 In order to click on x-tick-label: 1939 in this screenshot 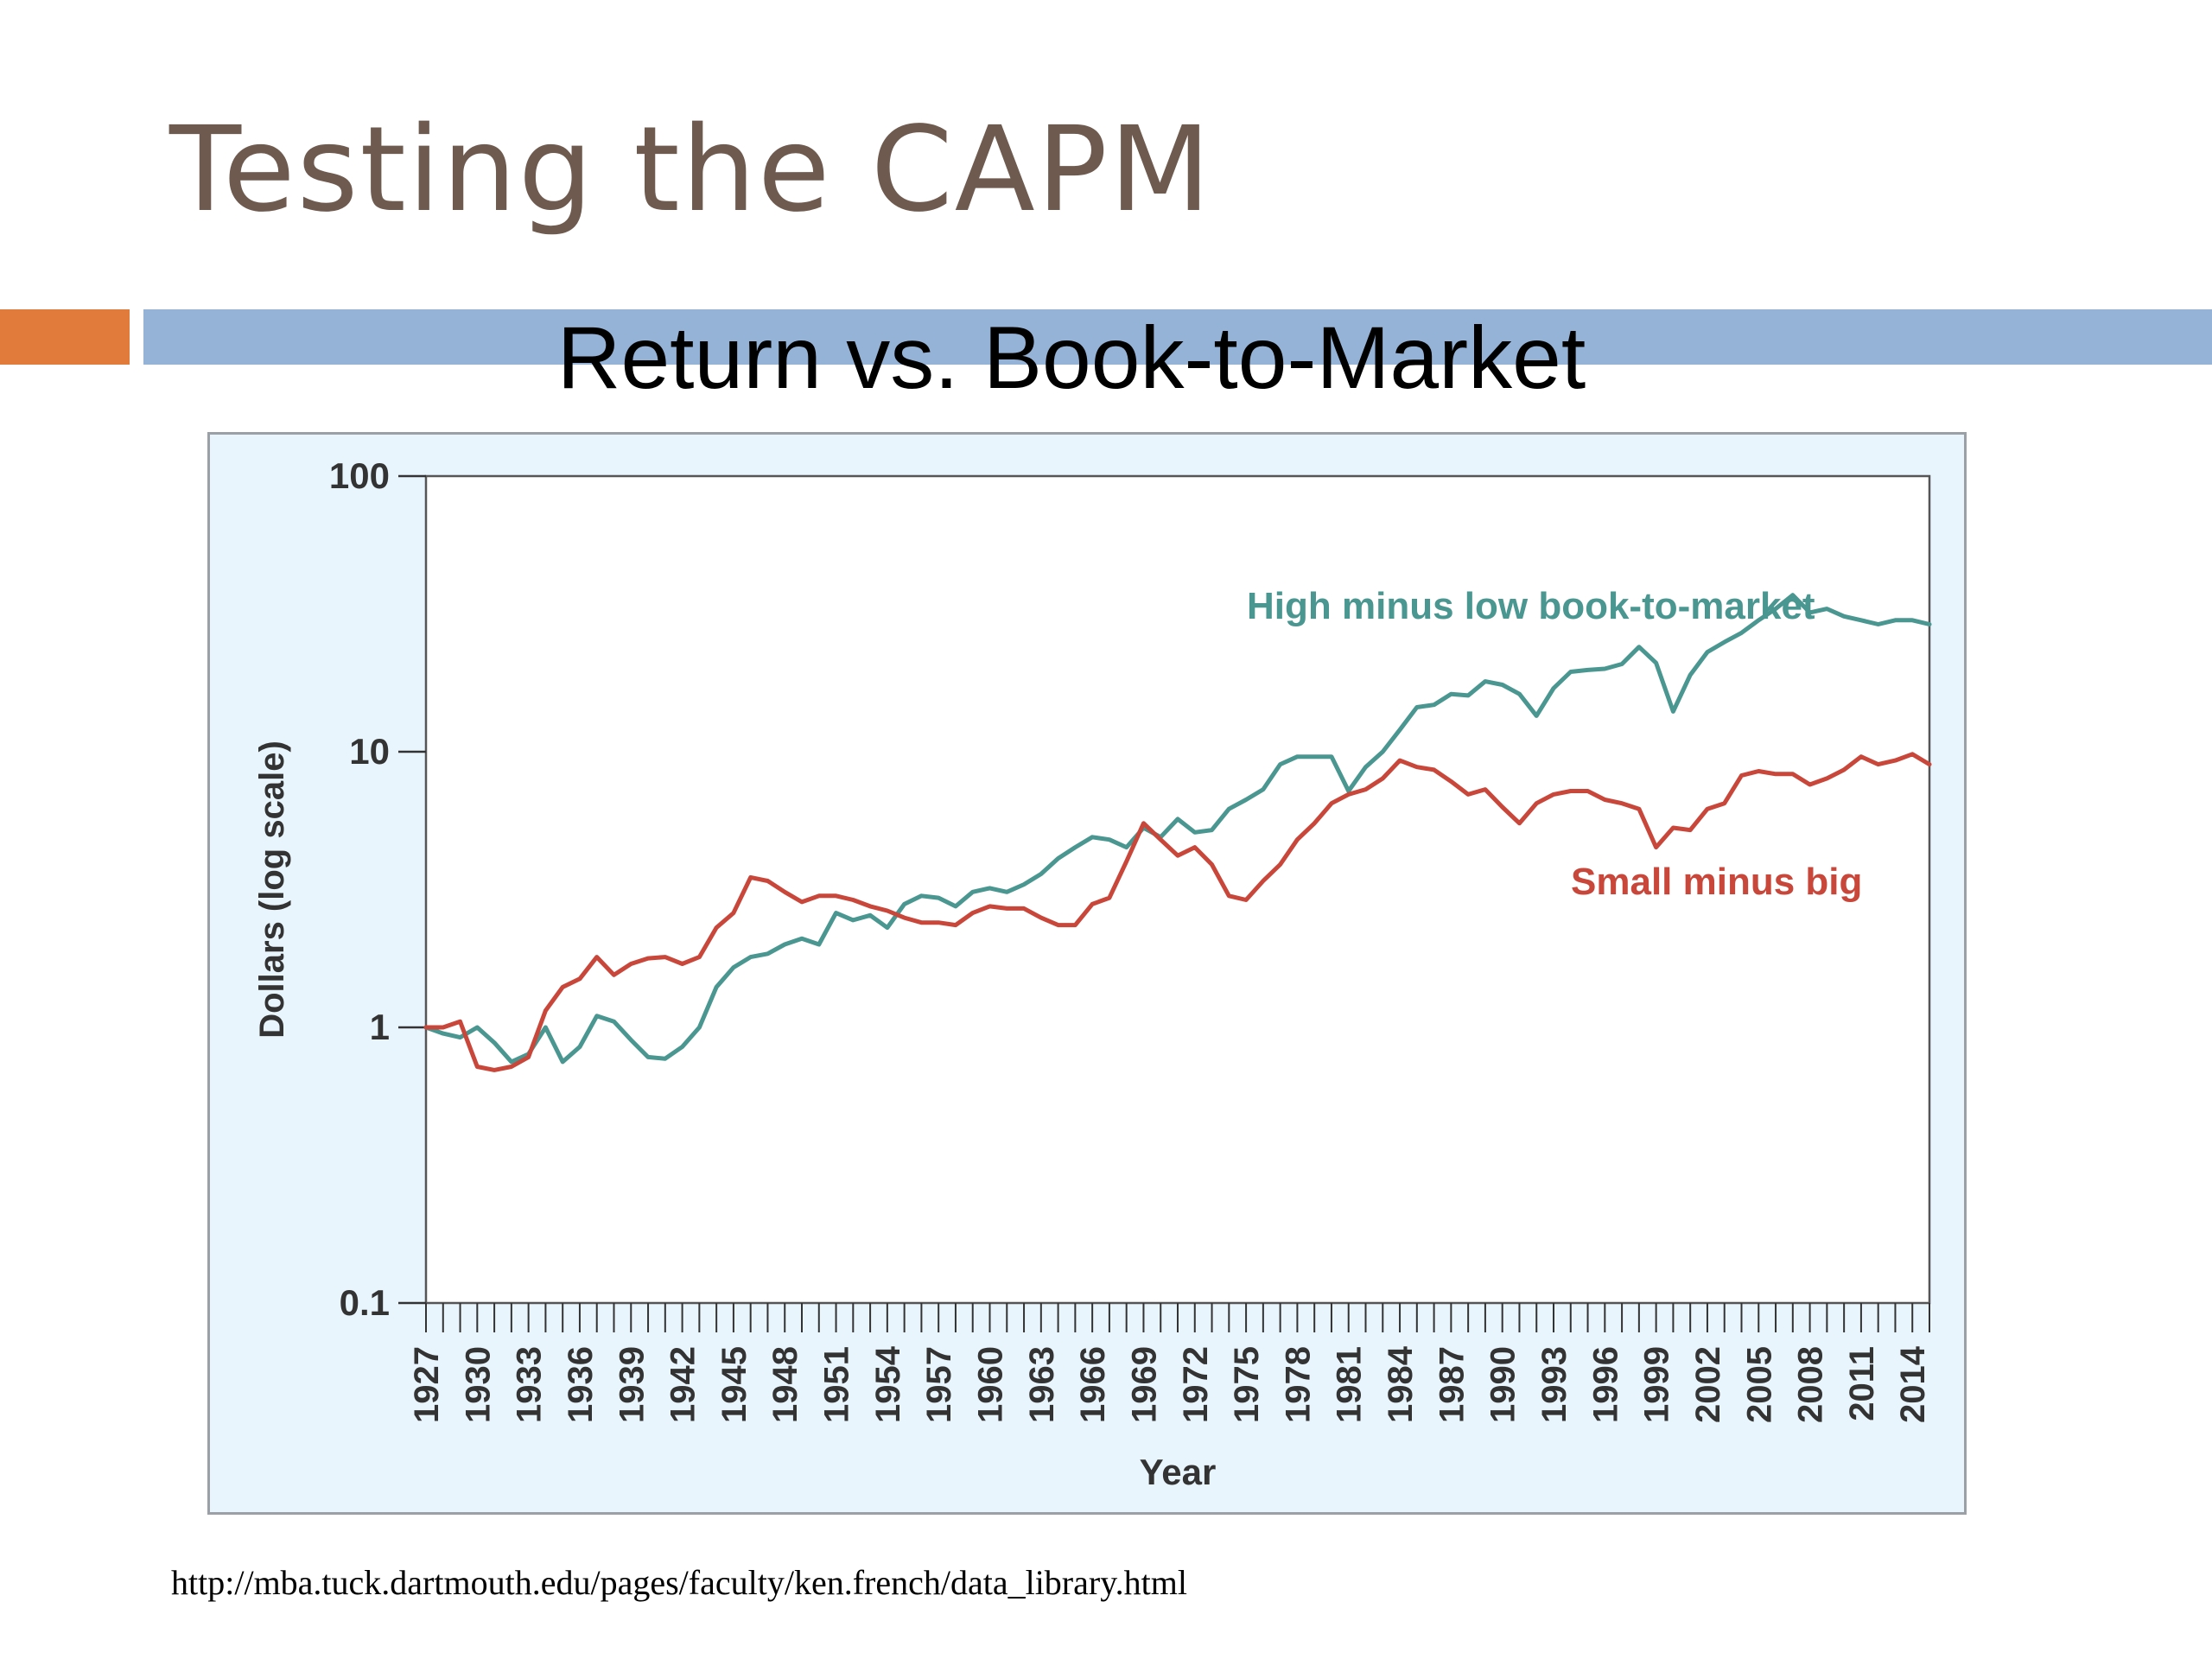, I will do `click(632, 1384)`.